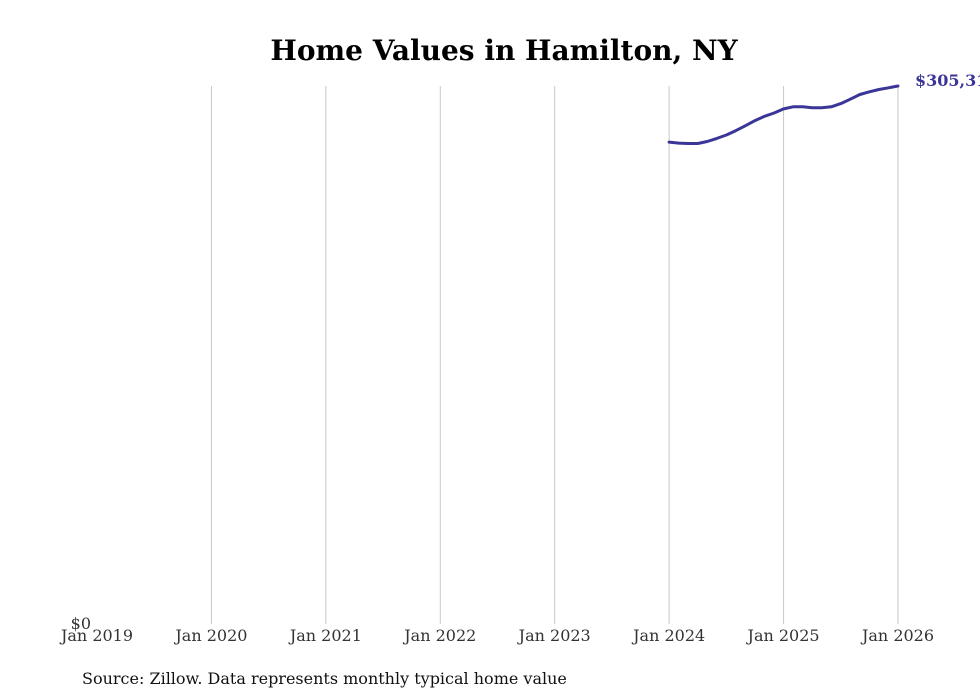 Image resolution: width=980 pixels, height=699 pixels. Describe the element at coordinates (947, 80) in the screenshot. I see `end-value-label: $305,310` at that location.